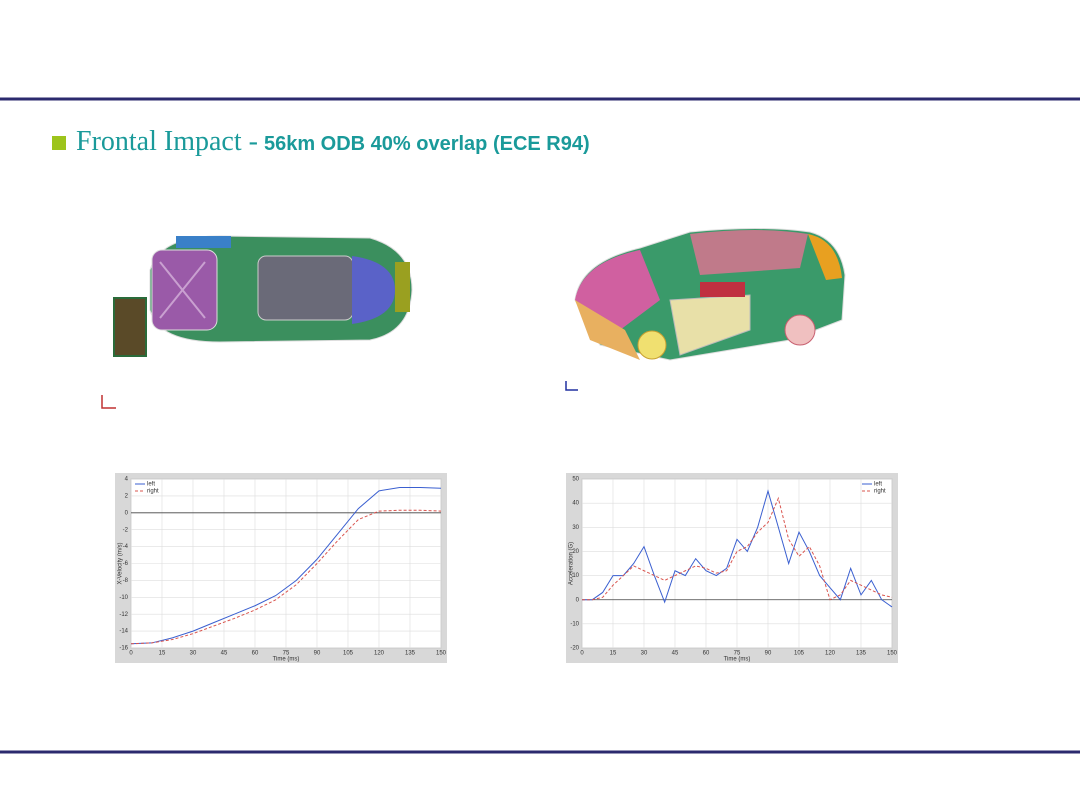  What do you see at coordinates (126, 581) in the screenshot?
I see `y-tick-label: -8` at bounding box center [126, 581].